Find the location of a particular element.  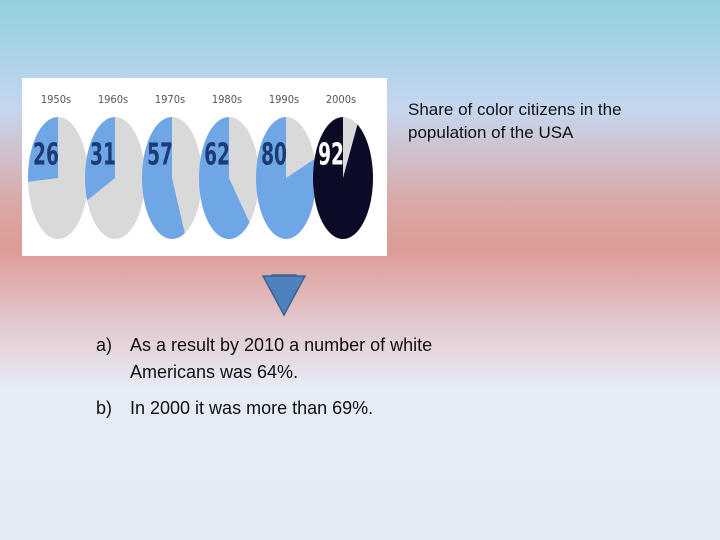

list-text: Americans was 64%. is located at coordinates (214, 372).